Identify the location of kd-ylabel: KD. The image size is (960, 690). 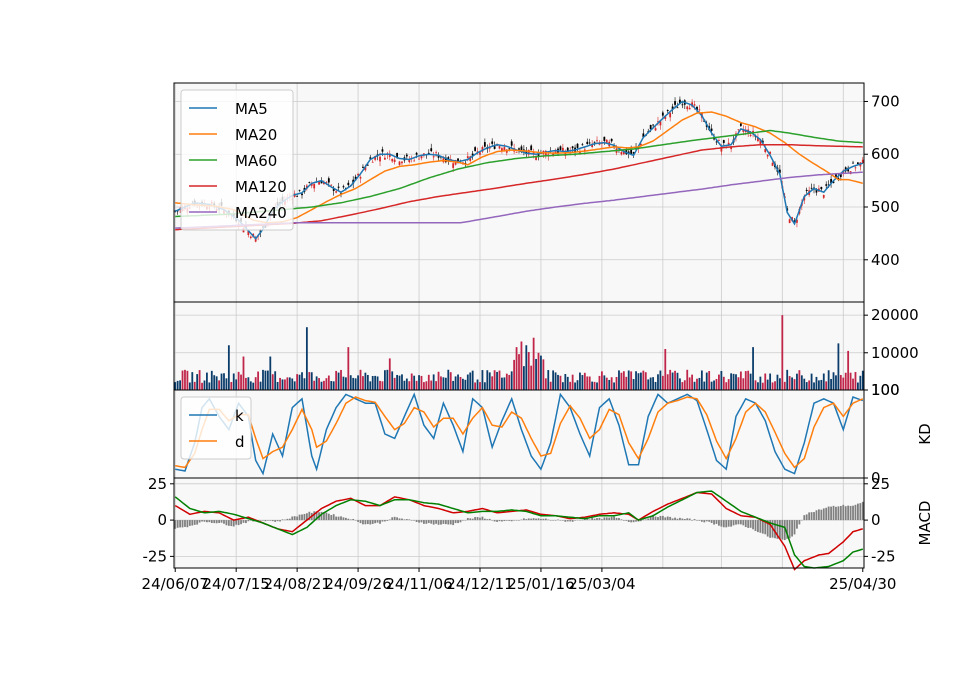
(925, 433).